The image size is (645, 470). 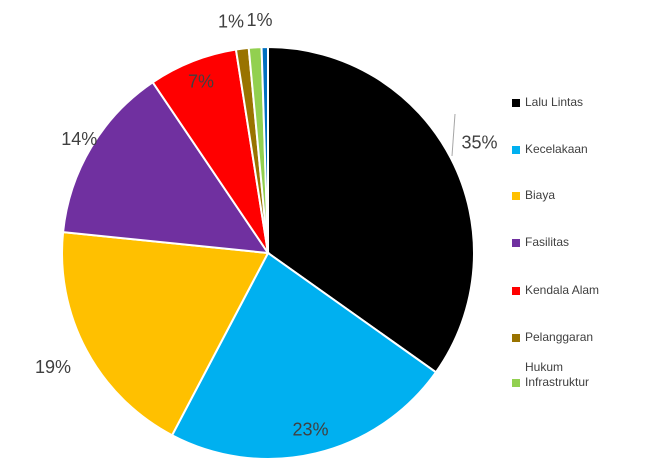 What do you see at coordinates (556, 149) in the screenshot?
I see `legend-label: Kecelakaan` at bounding box center [556, 149].